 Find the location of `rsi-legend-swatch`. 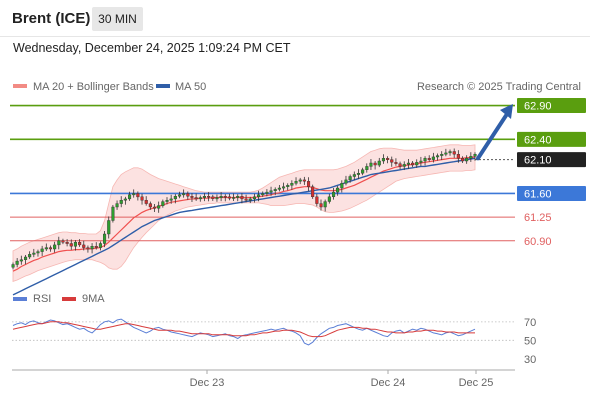

rsi-legend-swatch is located at coordinates (20, 299).